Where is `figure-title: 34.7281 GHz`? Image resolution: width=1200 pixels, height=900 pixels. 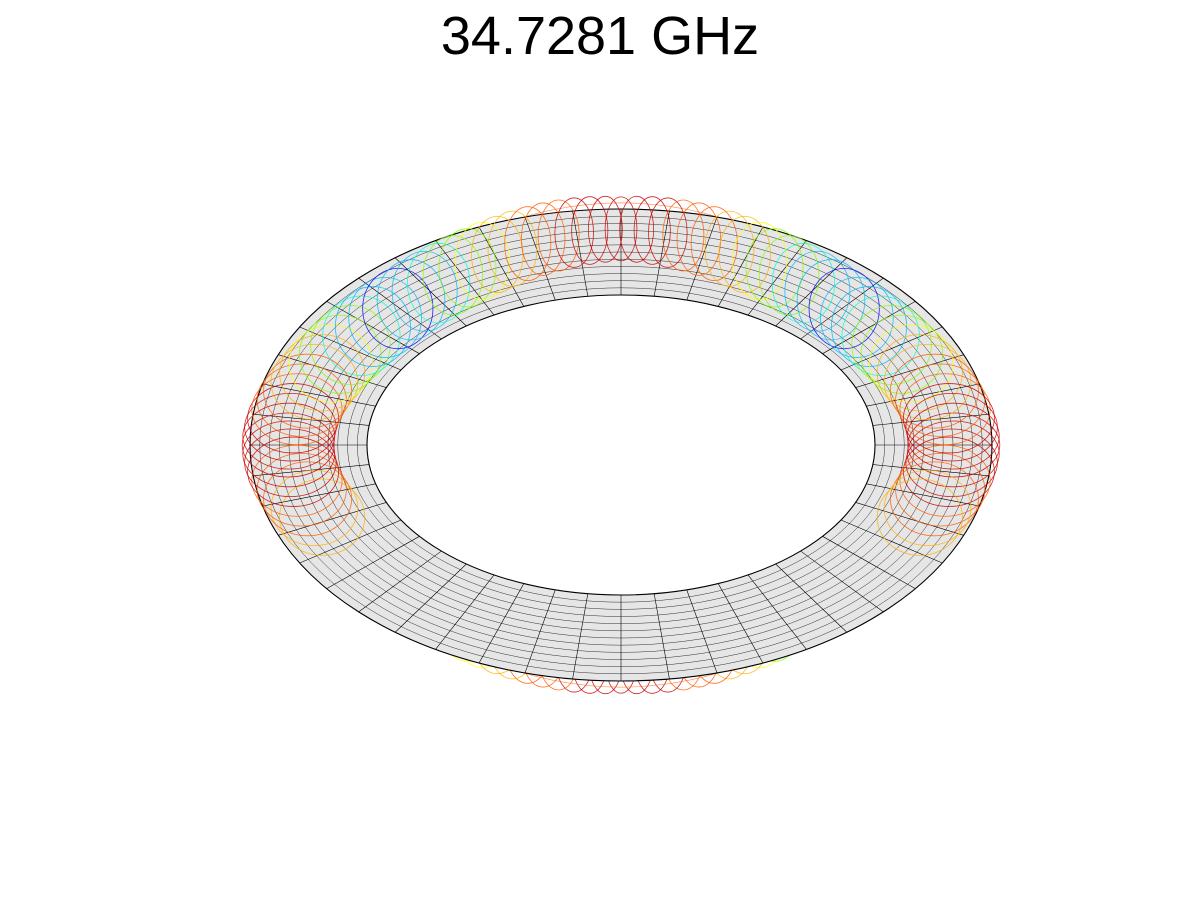
figure-title: 34.7281 GHz is located at coordinates (600, 36).